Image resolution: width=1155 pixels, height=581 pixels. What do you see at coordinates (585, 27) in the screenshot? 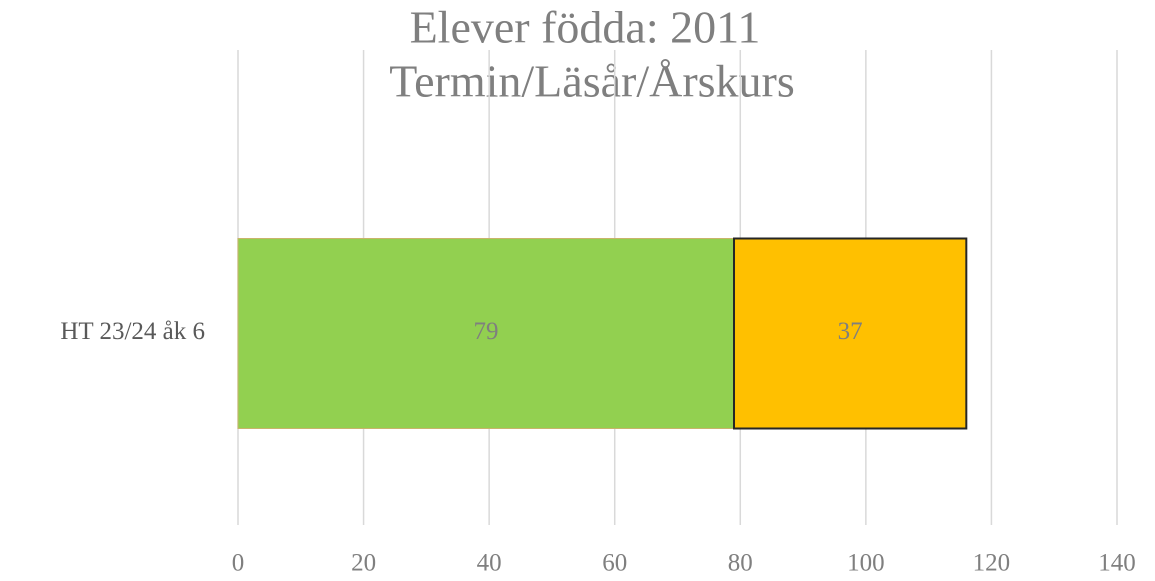
I see `chart-title: Elever födda: 2011` at bounding box center [585, 27].